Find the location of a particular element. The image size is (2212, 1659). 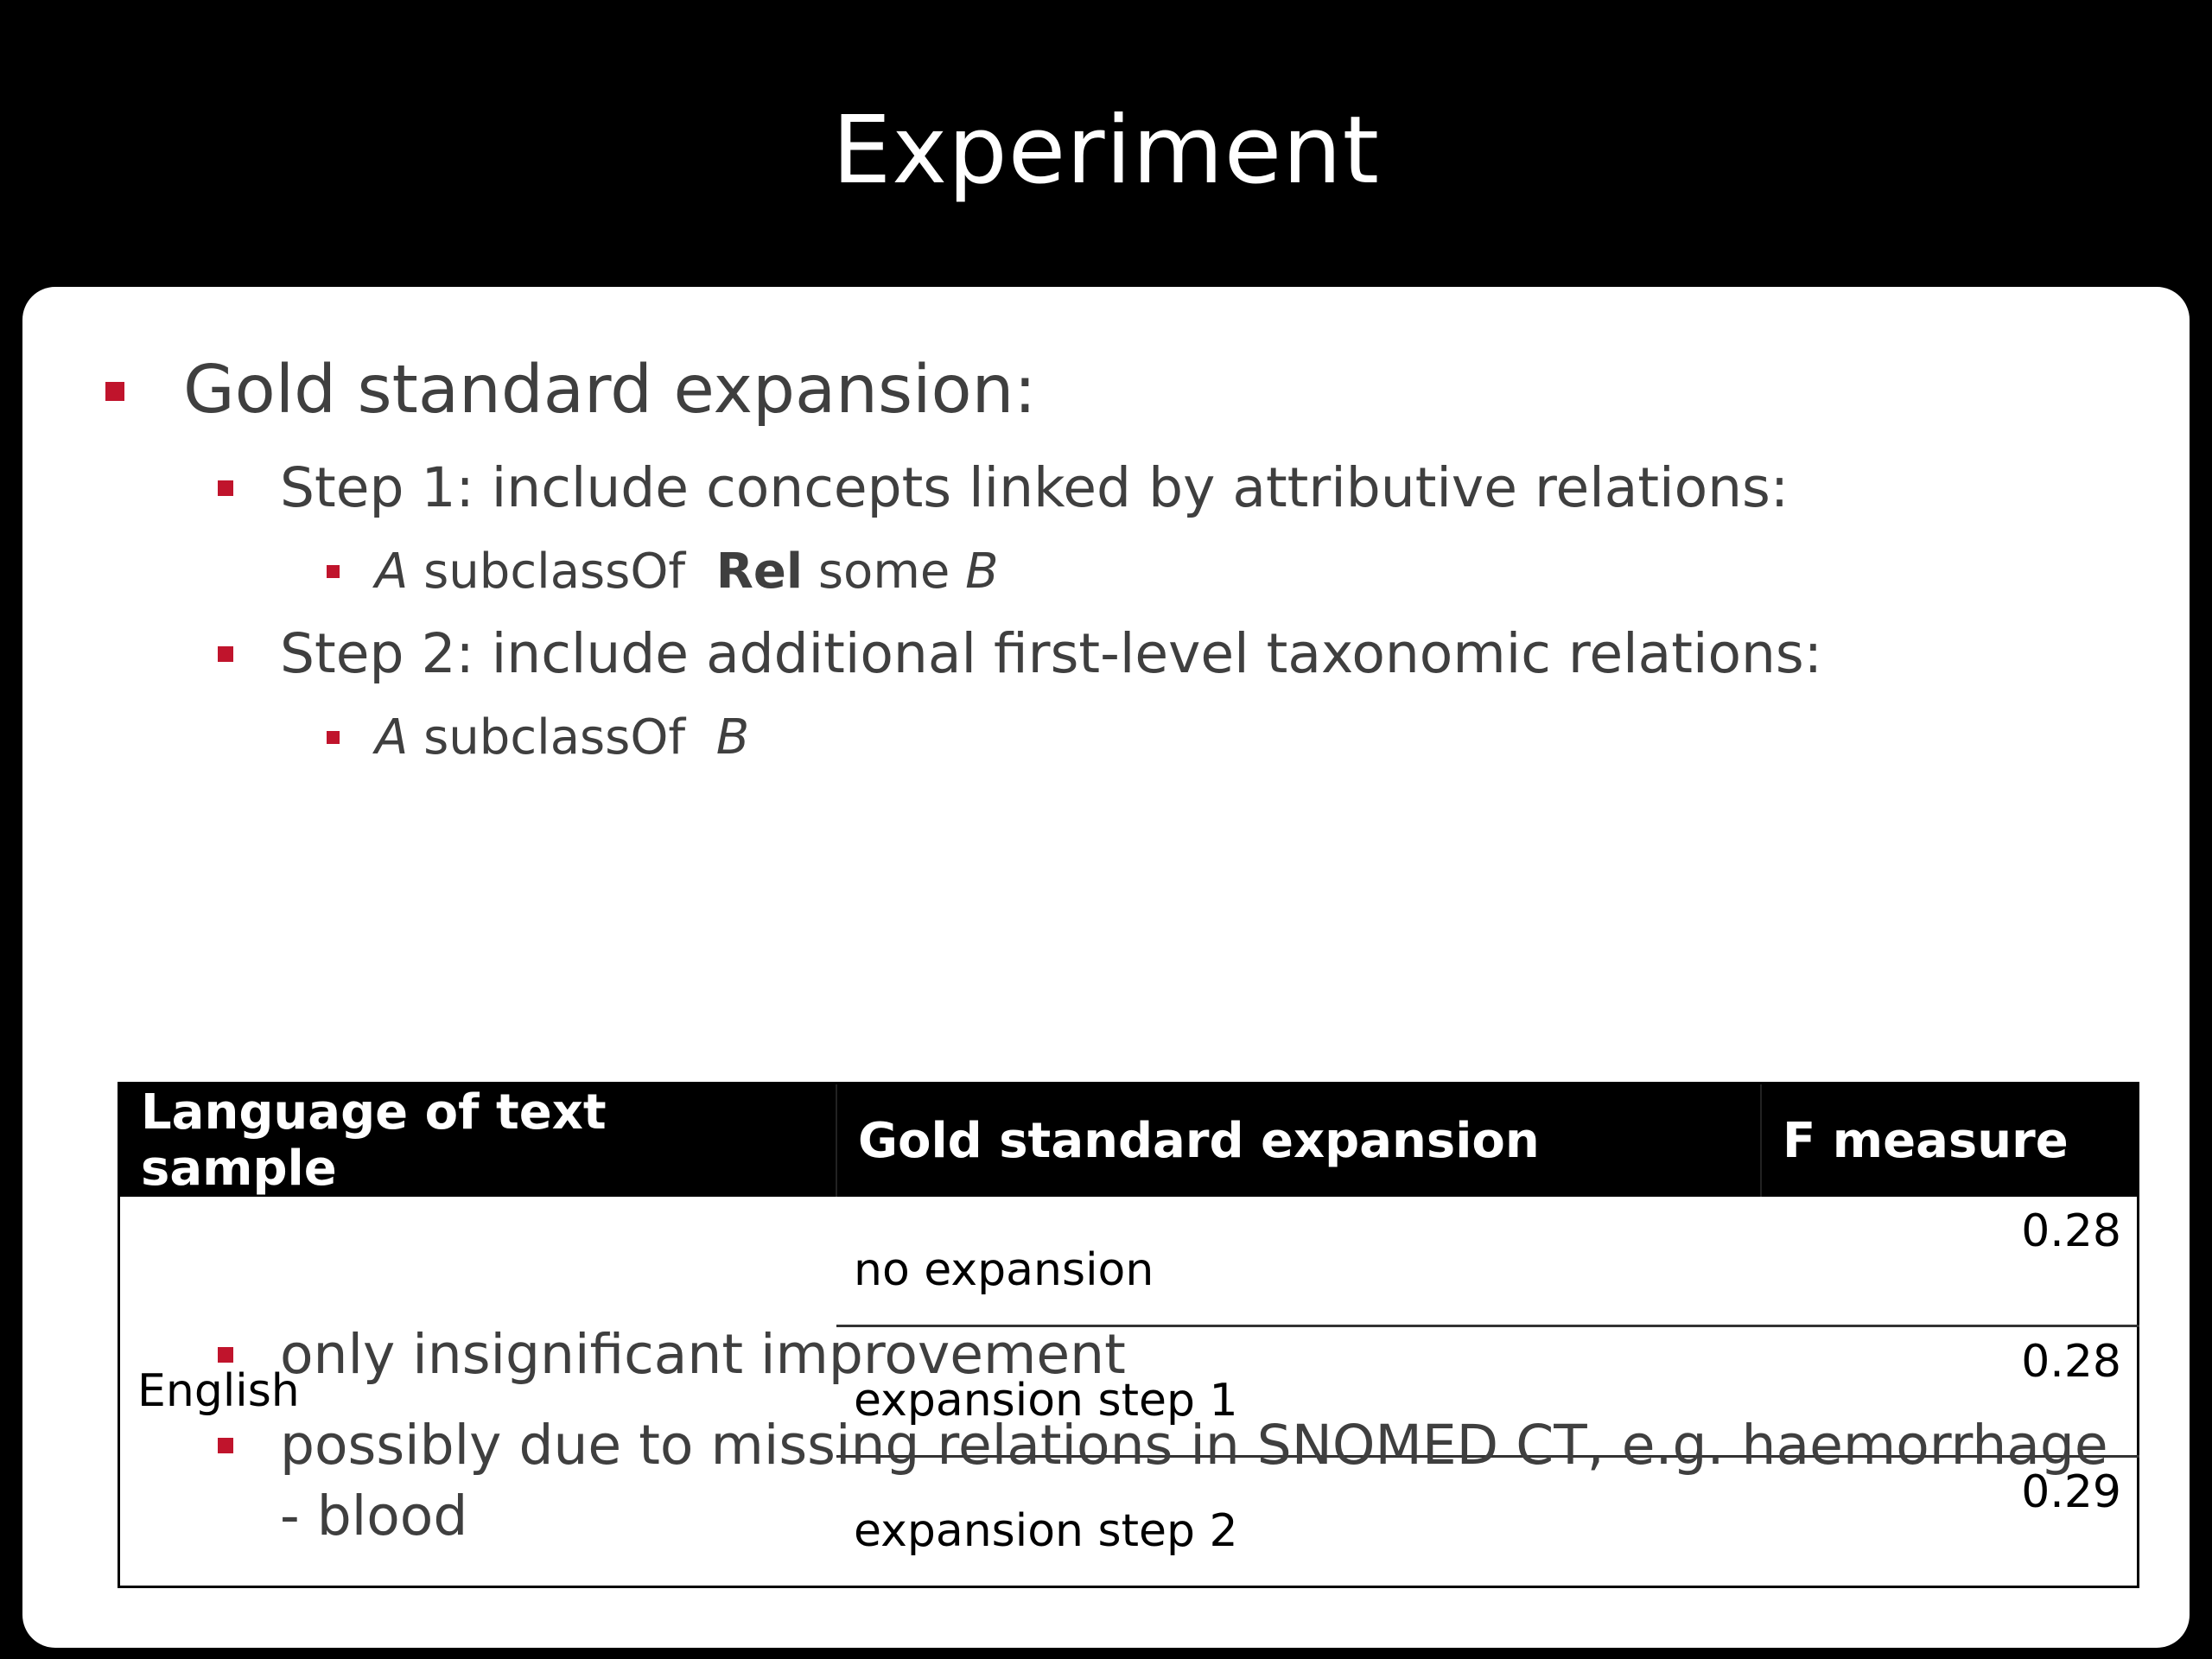

bullet-conclusion-1: only insignificant improvement is located at coordinates (672, 1354).